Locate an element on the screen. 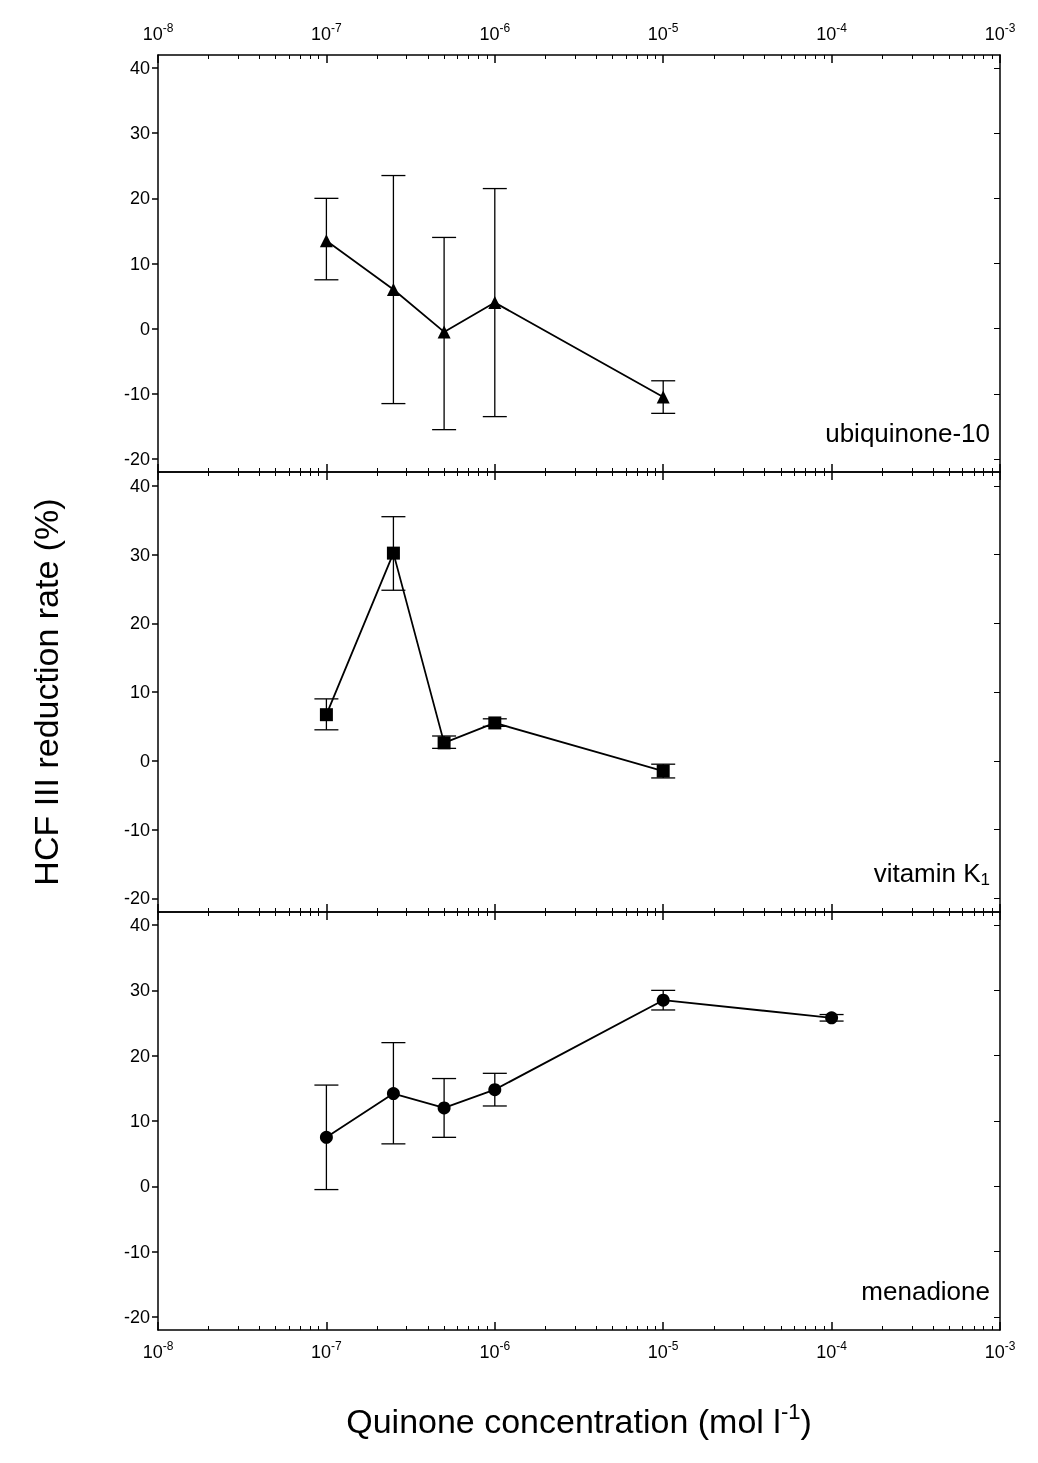 The height and width of the screenshot is (1463, 1038). y-axis-title: HCF III reduction rate (%) is located at coordinates (46, 692).